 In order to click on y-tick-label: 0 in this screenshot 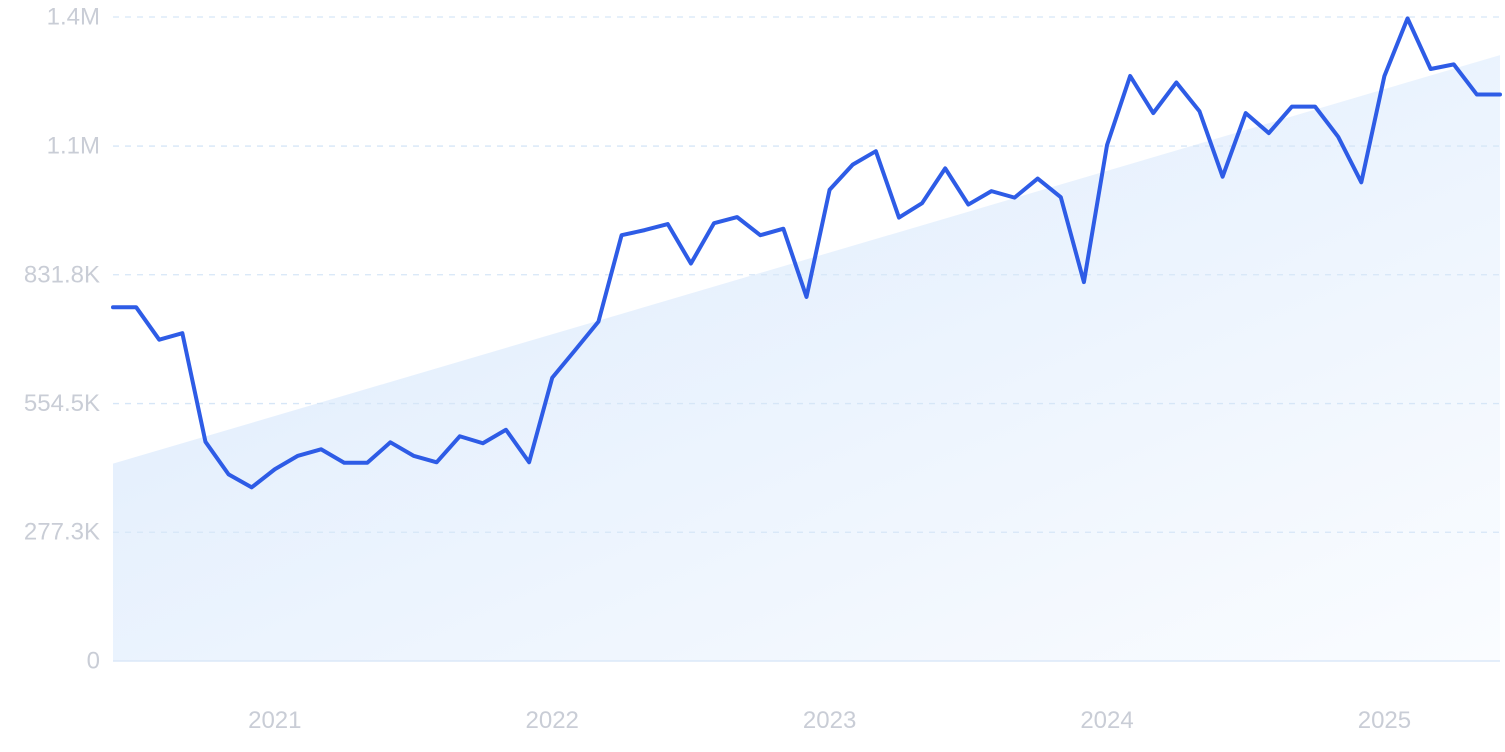, I will do `click(93, 661)`.